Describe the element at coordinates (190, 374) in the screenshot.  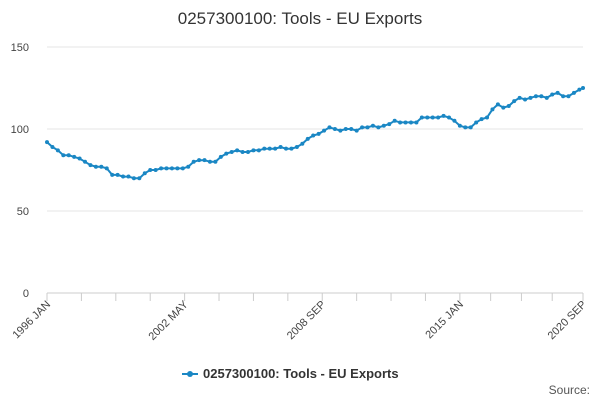
I see `legend-marker` at that location.